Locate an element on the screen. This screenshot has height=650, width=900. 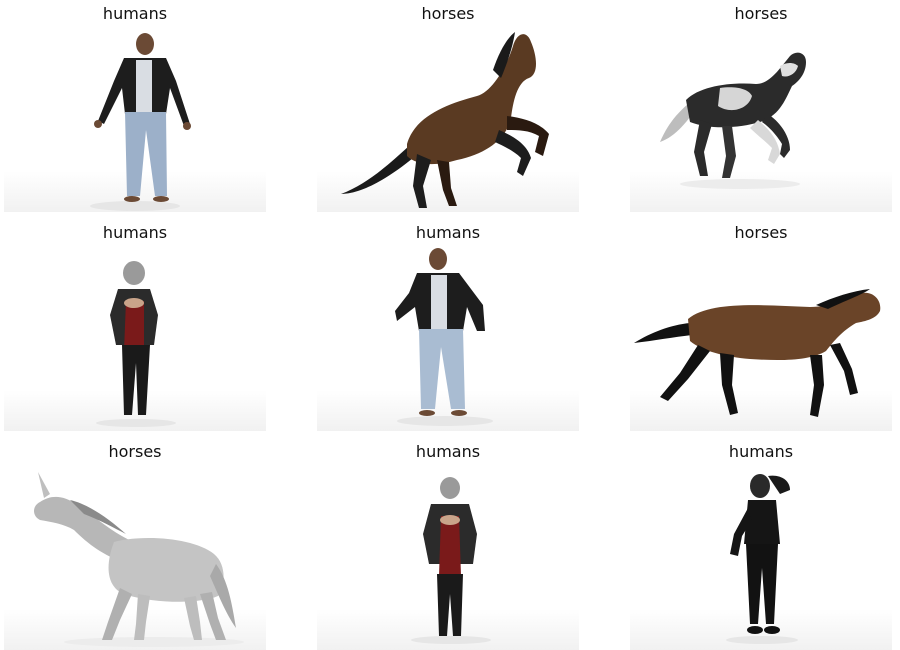
panel-3: horses is located at coordinates (761, 106).